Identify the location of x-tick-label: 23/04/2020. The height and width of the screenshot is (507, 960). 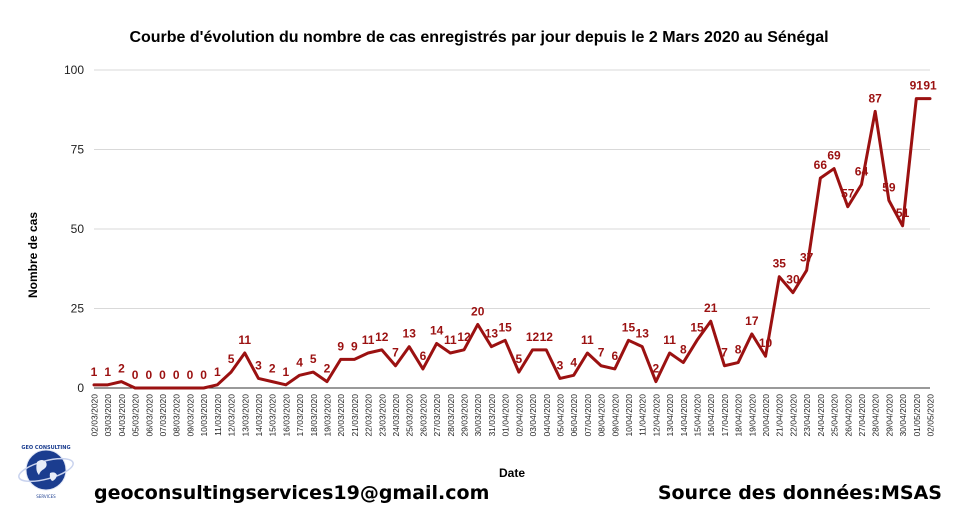
(807, 415).